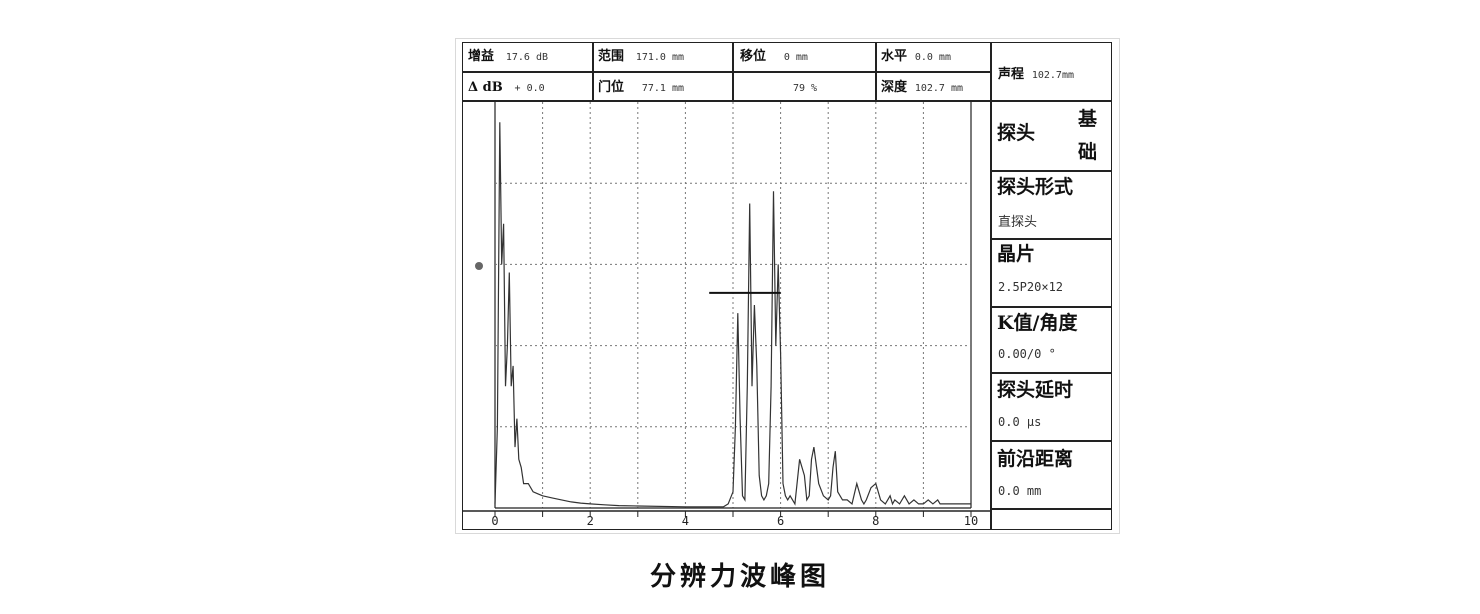 Image resolution: width=1480 pixels, height=614 pixels. What do you see at coordinates (479, 266) in the screenshot?
I see `reference-marker-dot` at bounding box center [479, 266].